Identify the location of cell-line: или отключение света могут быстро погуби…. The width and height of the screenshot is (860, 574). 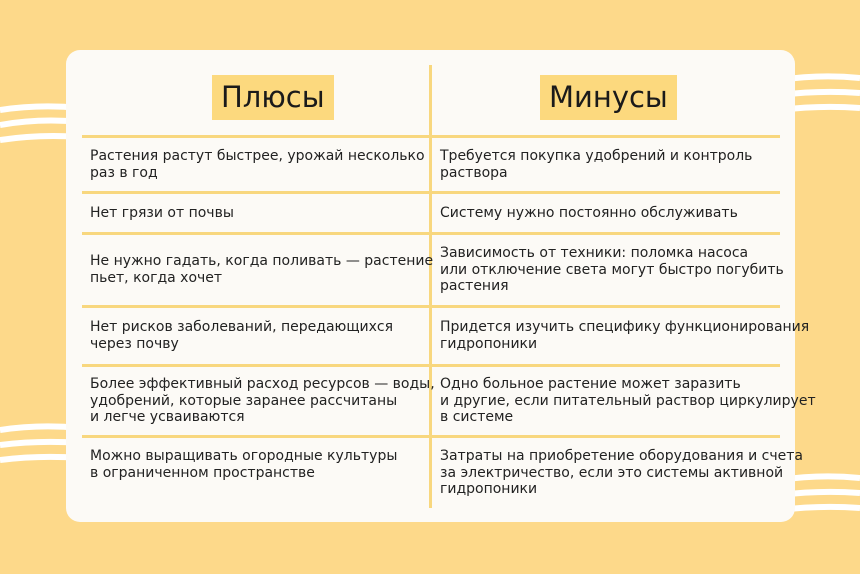
(612, 269).